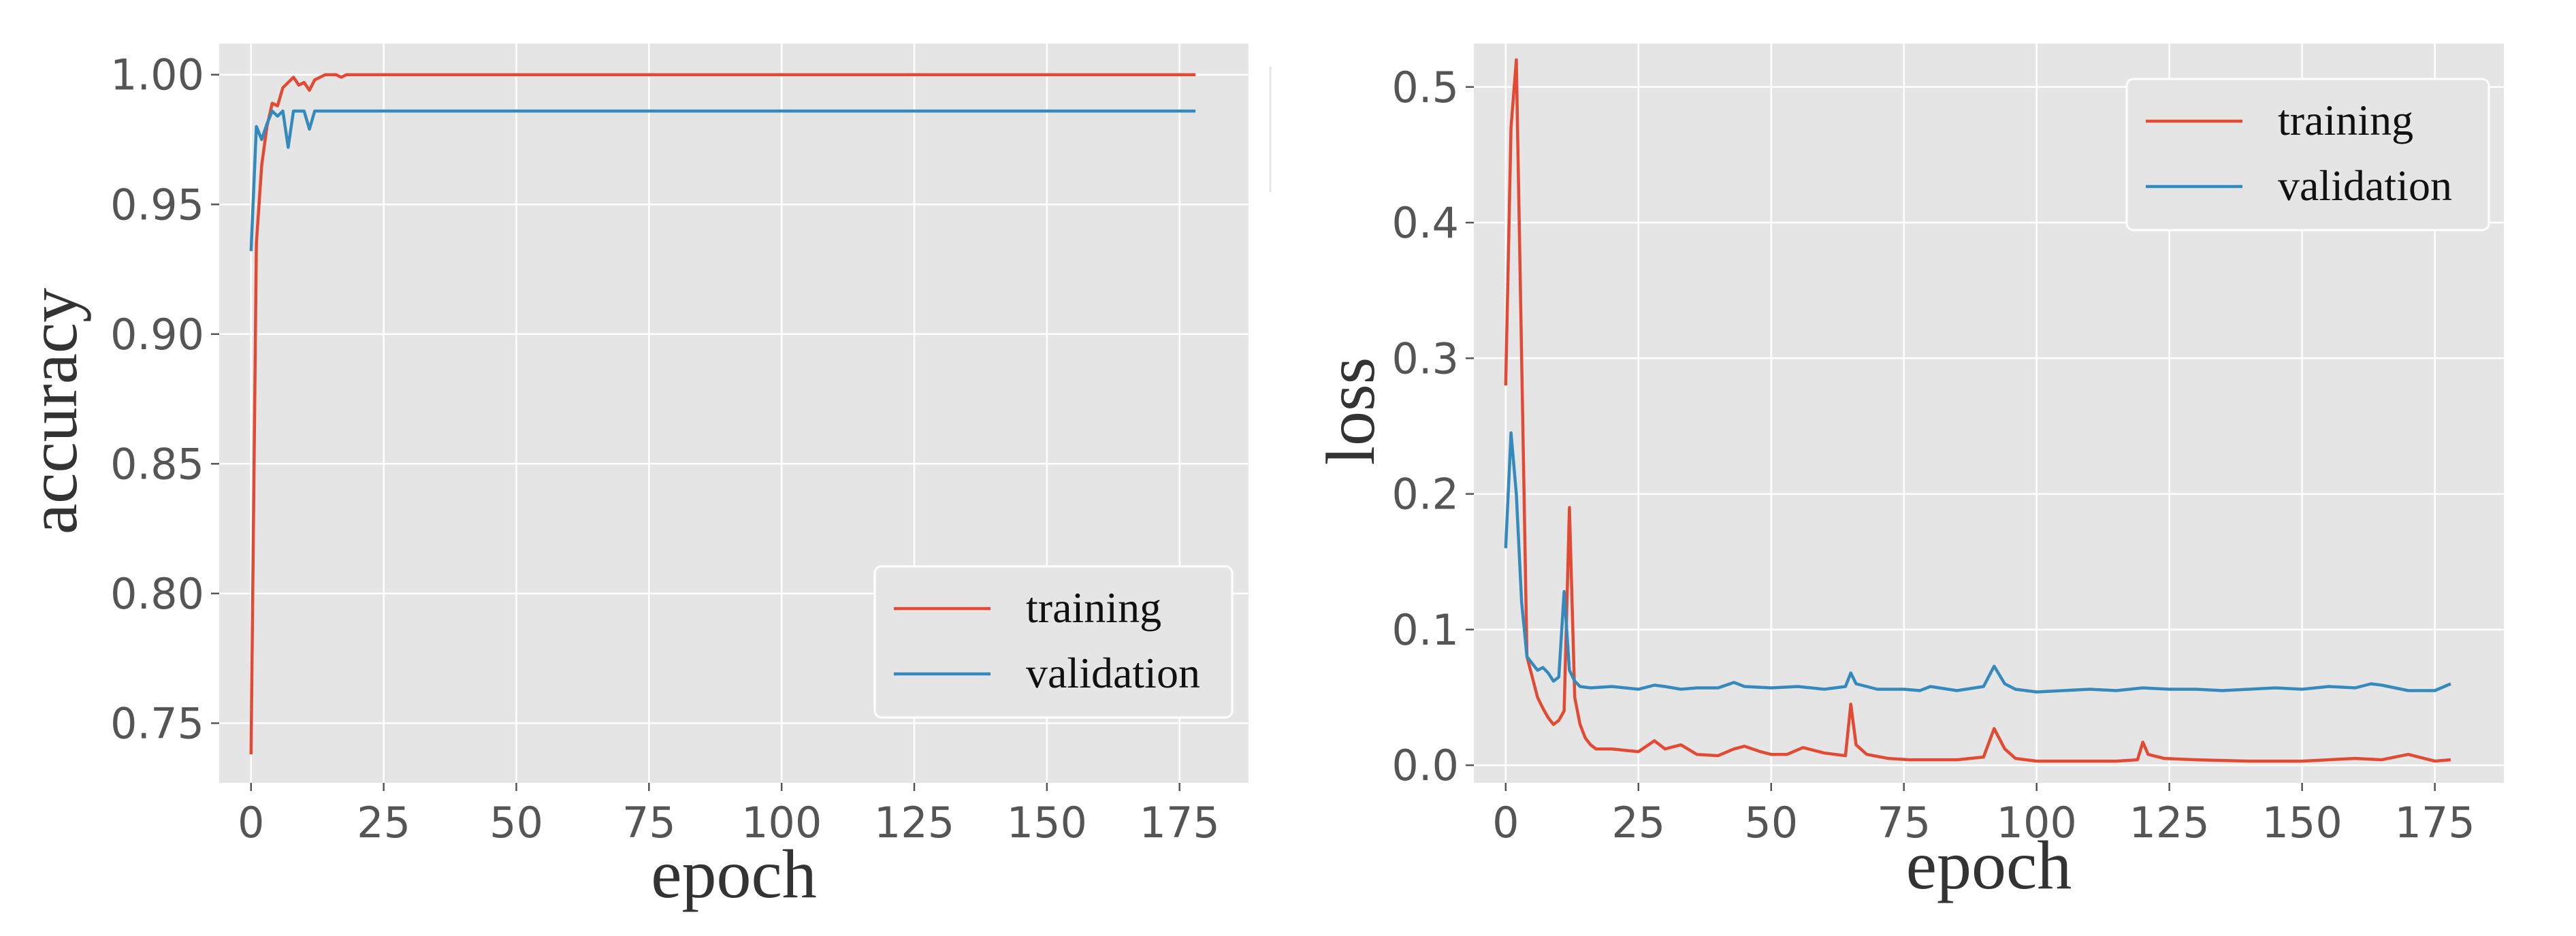 This screenshot has height=936, width=2576. Describe the element at coordinates (1425, 765) in the screenshot. I see `y-tick-label: 0.0` at that location.